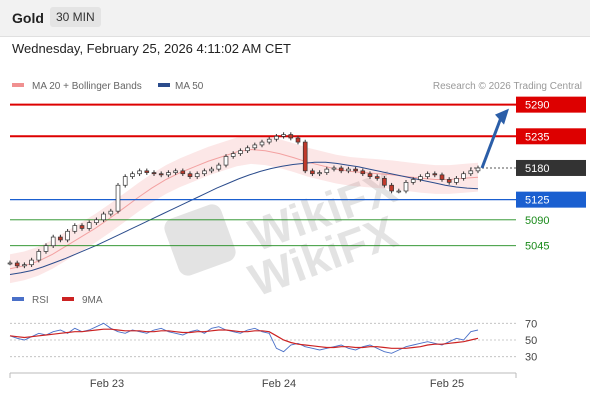 The image size is (590, 400). I want to click on ma9-legend-swatch, so click(68, 299).